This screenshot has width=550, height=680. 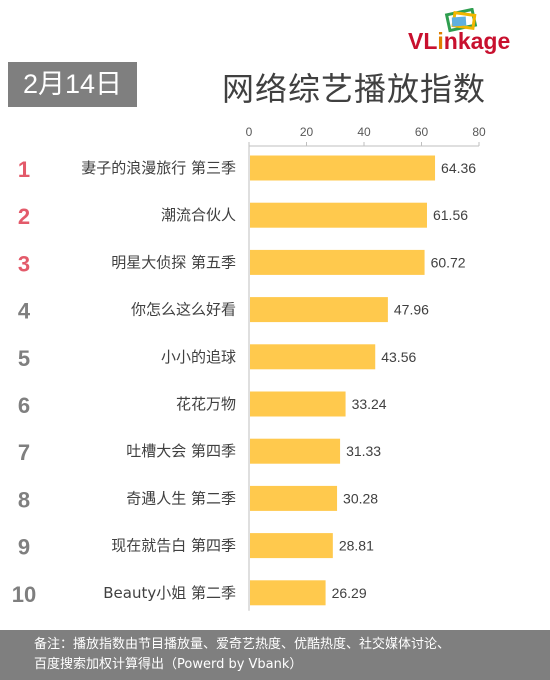 What do you see at coordinates (461, 20) in the screenshot?
I see `logo-mark-icon` at bounding box center [461, 20].